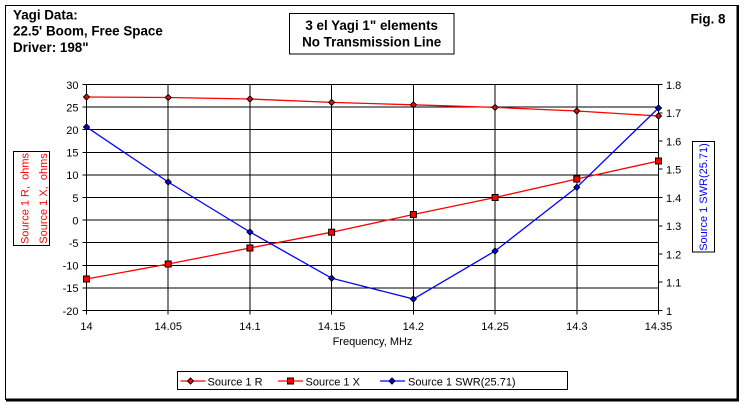 The width and height of the screenshot is (744, 411). What do you see at coordinates (371, 25) in the screenshot?
I see `svg-text: 3 el Yagi 1" elements` at bounding box center [371, 25].